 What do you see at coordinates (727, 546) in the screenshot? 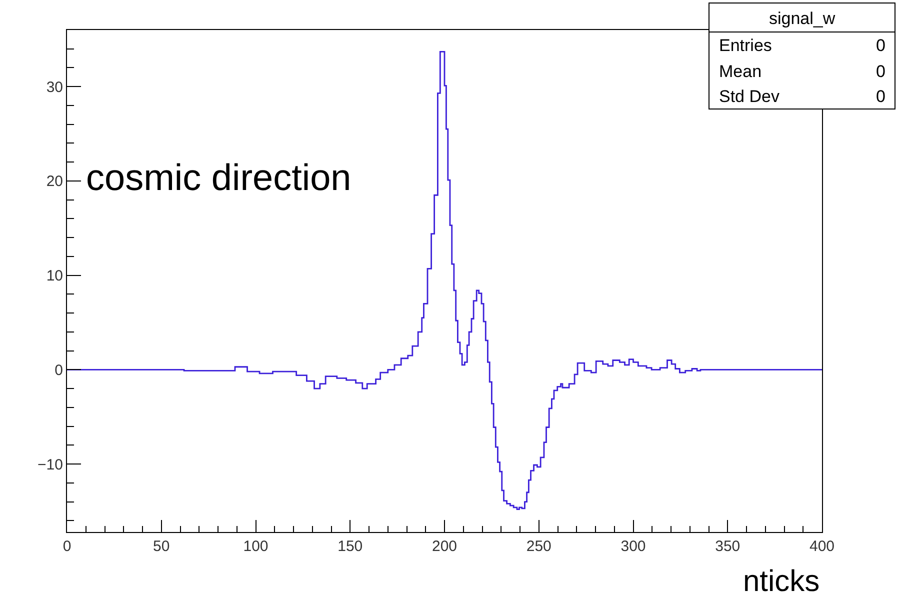
I see `x-tick-label: 350` at bounding box center [727, 546].